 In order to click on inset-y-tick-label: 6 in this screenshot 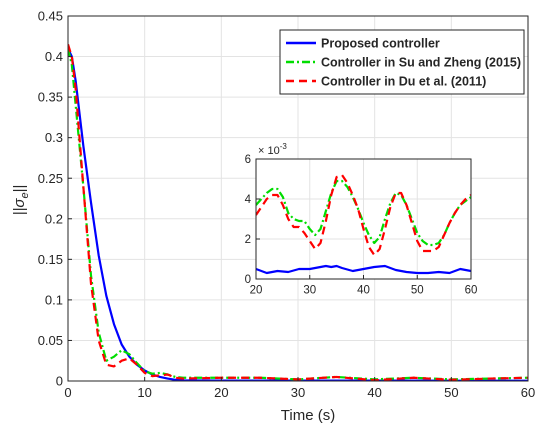, I will do `click(248, 160)`.